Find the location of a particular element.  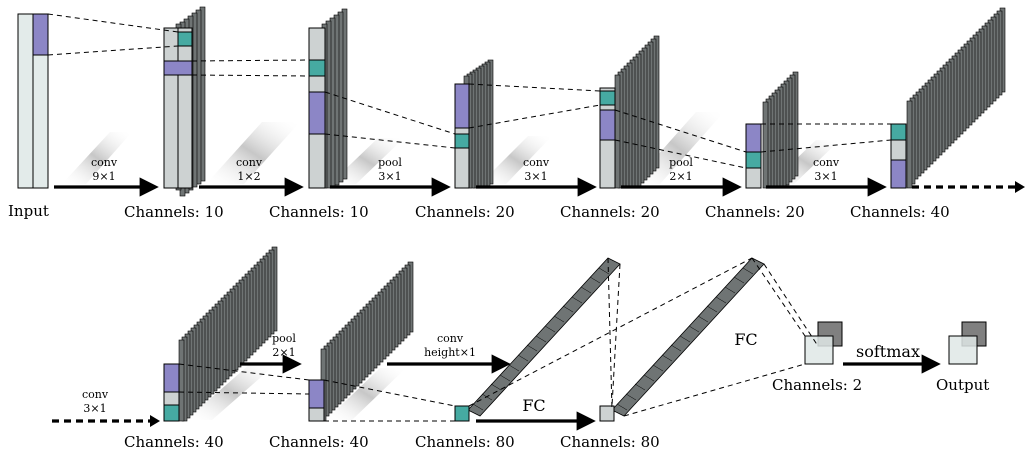

channels-label-1: Channels: 10 is located at coordinates (174, 212).